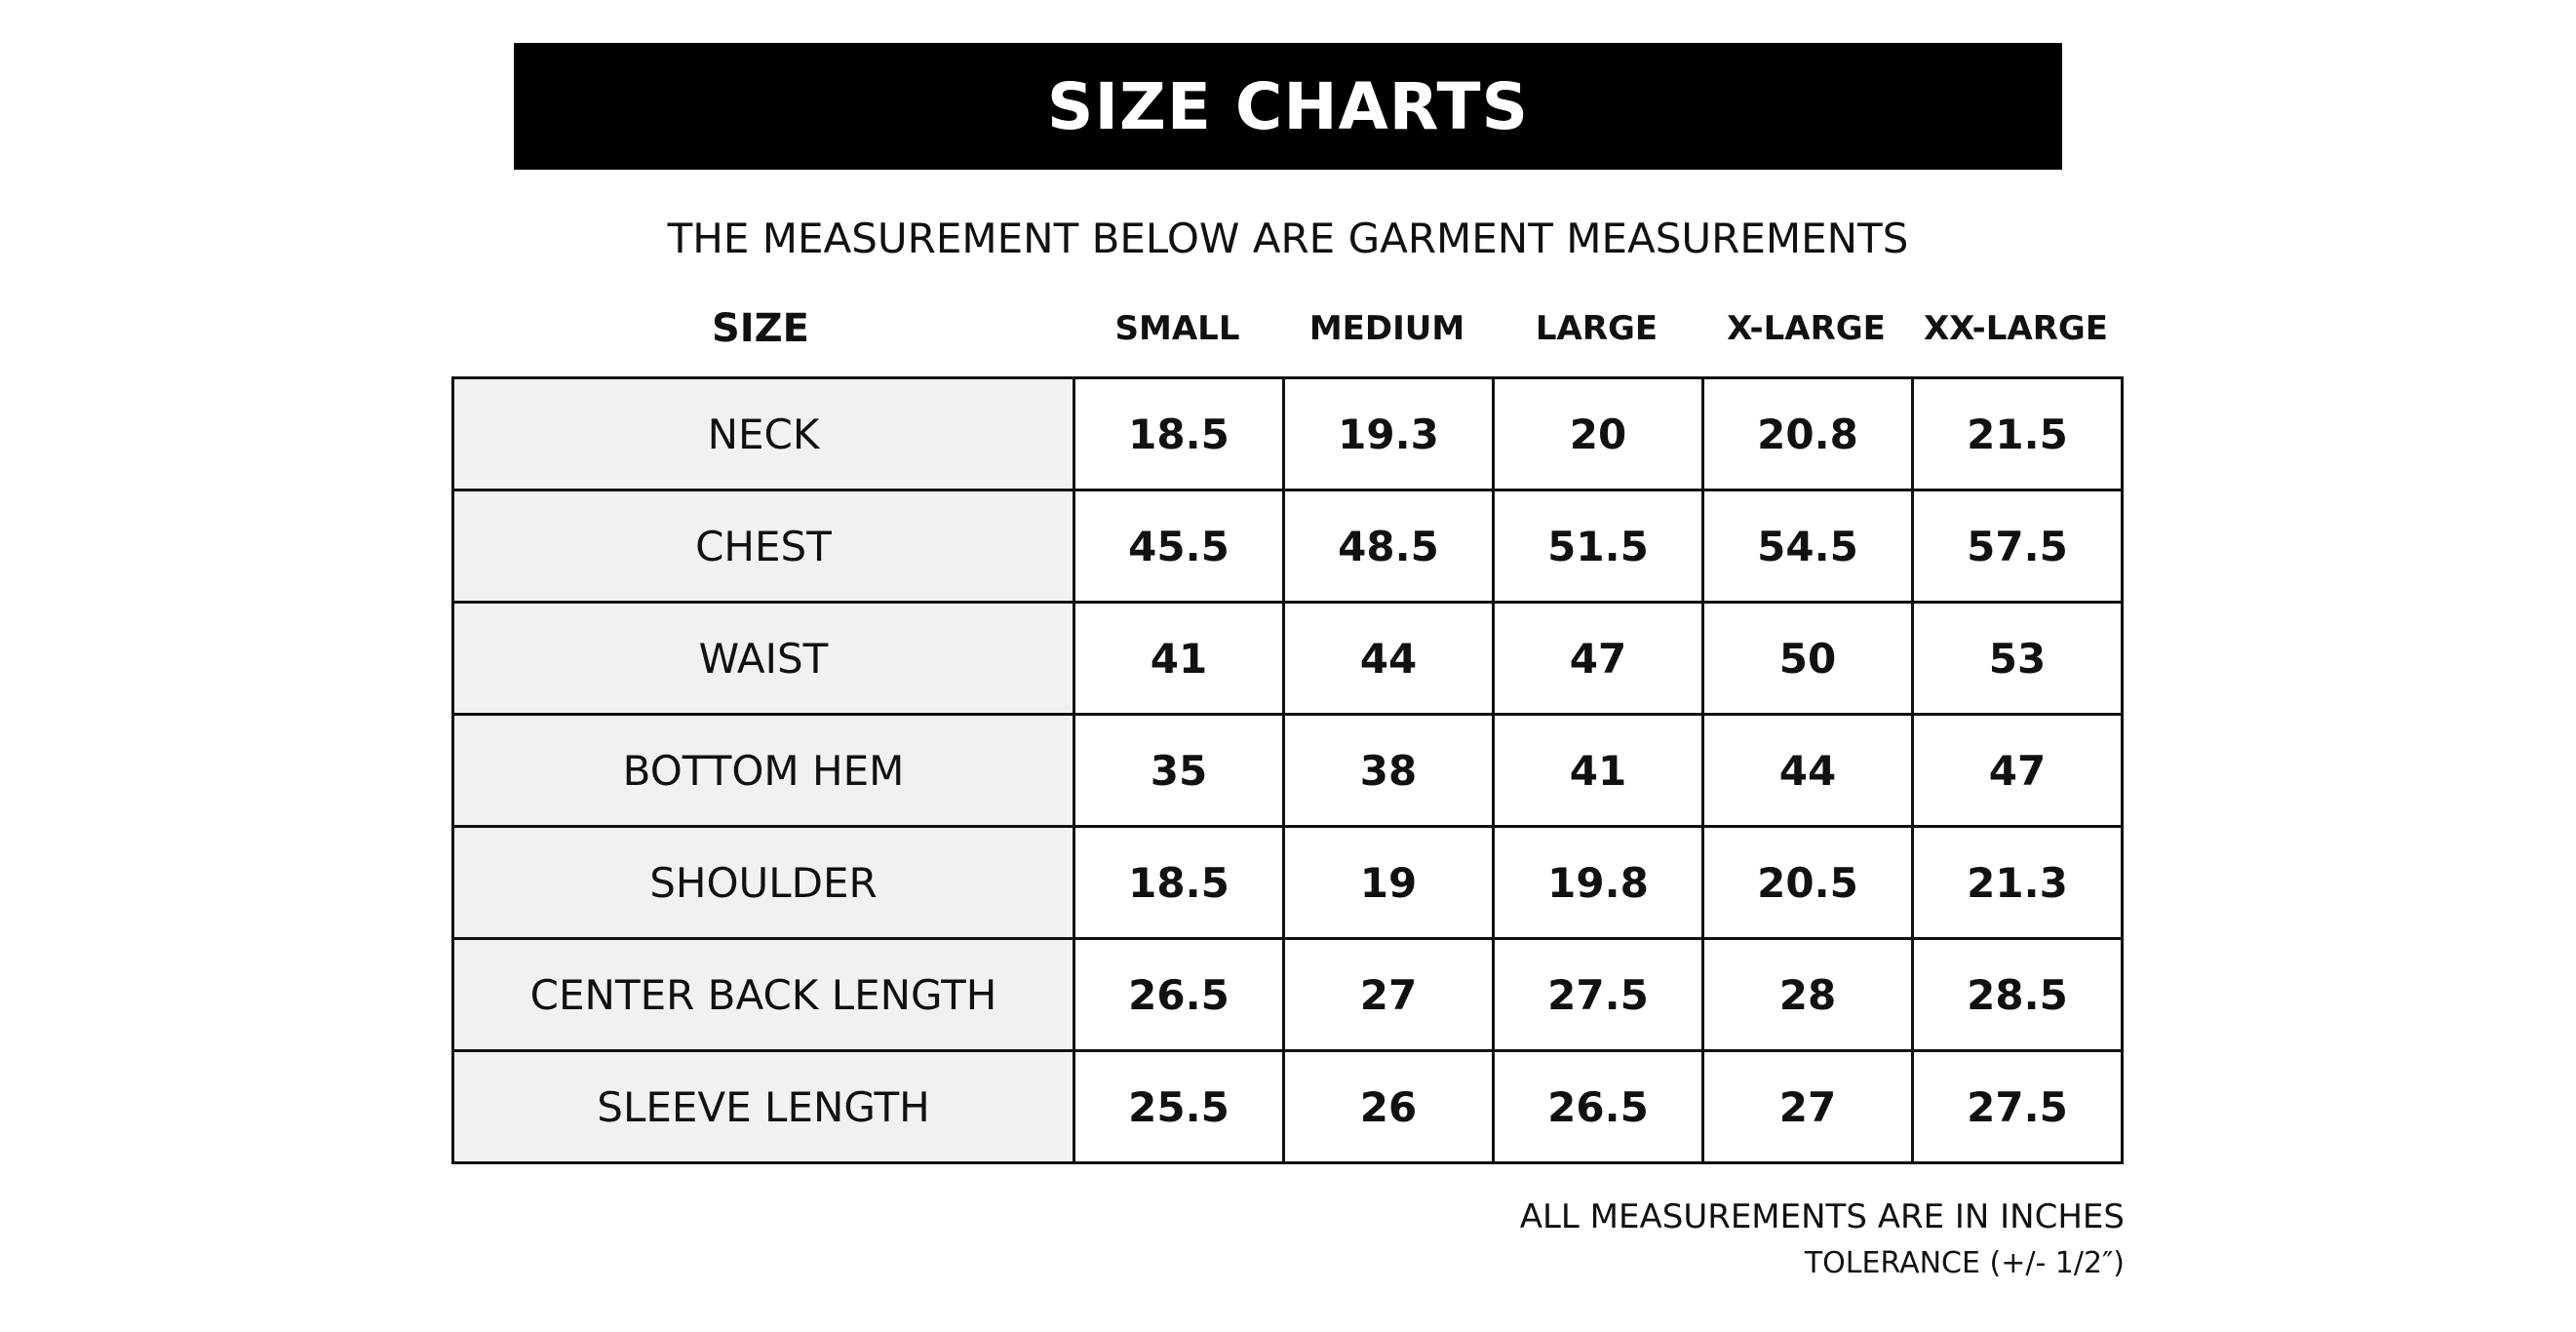  Describe the element at coordinates (1386, 328) in the screenshot. I see `size-header: MEDIUM` at that location.